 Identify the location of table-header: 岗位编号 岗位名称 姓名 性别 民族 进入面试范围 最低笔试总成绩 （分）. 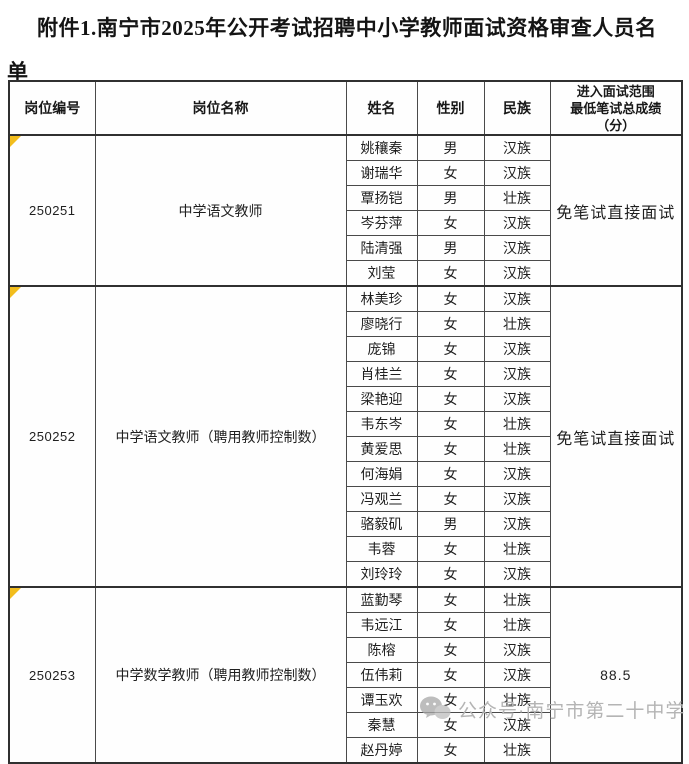
(345, 108).